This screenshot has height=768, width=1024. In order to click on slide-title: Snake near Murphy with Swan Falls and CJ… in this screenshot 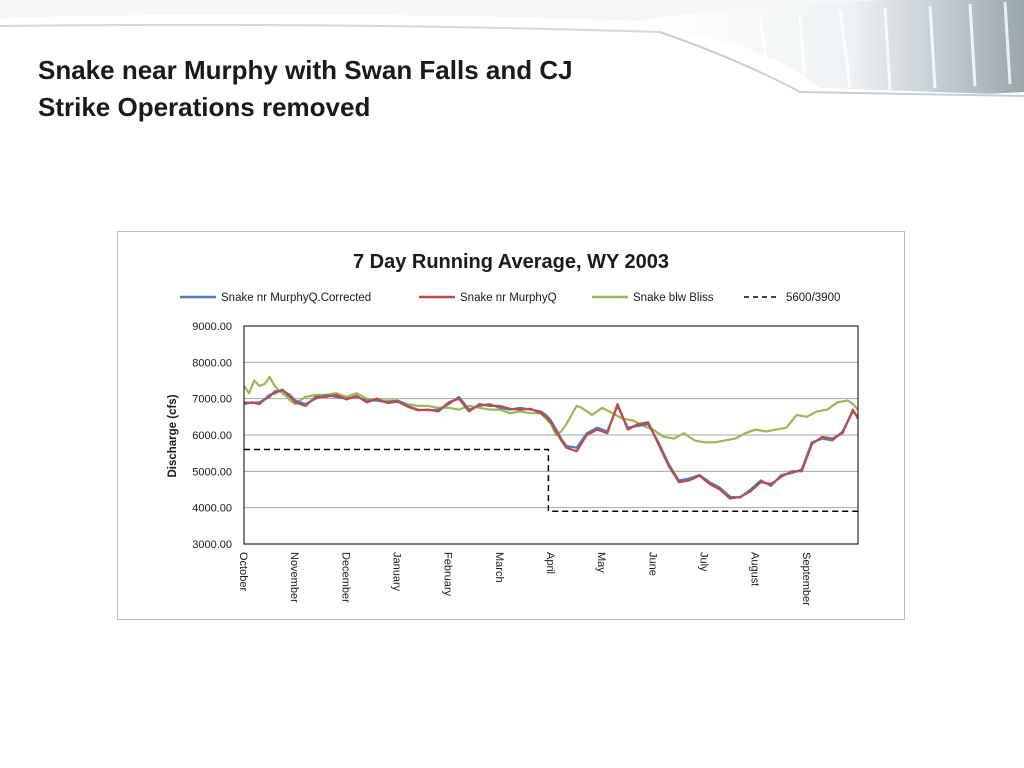, I will do `click(358, 89)`.